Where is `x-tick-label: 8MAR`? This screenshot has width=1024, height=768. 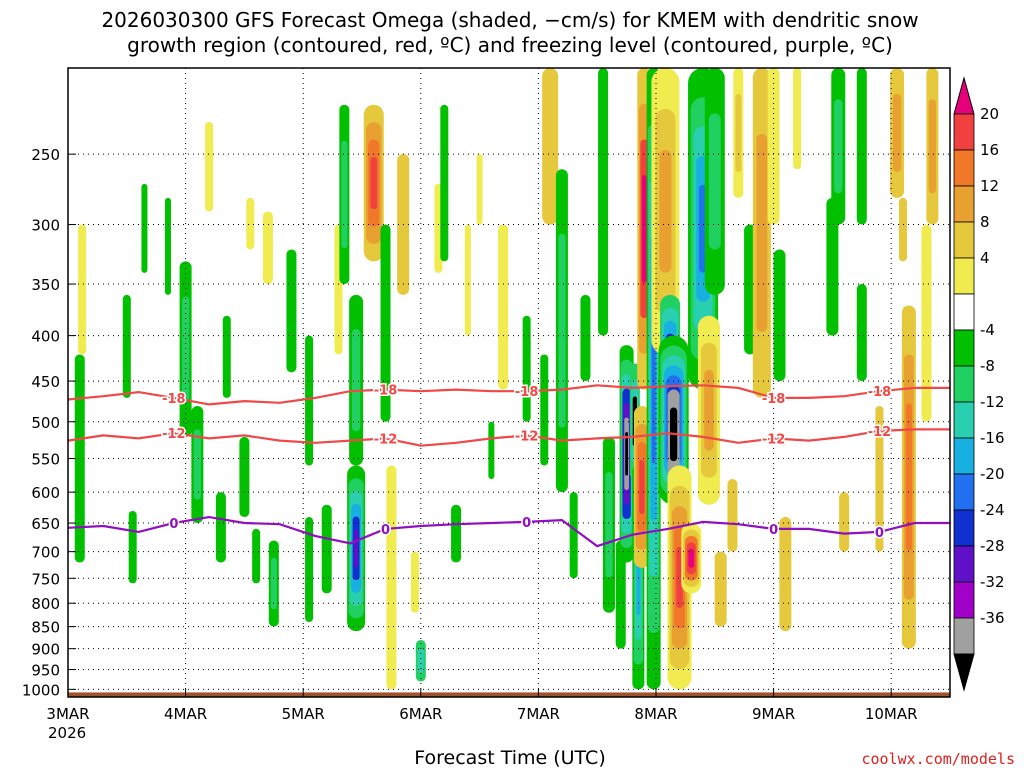 x-tick-label: 8MAR is located at coordinates (655, 714).